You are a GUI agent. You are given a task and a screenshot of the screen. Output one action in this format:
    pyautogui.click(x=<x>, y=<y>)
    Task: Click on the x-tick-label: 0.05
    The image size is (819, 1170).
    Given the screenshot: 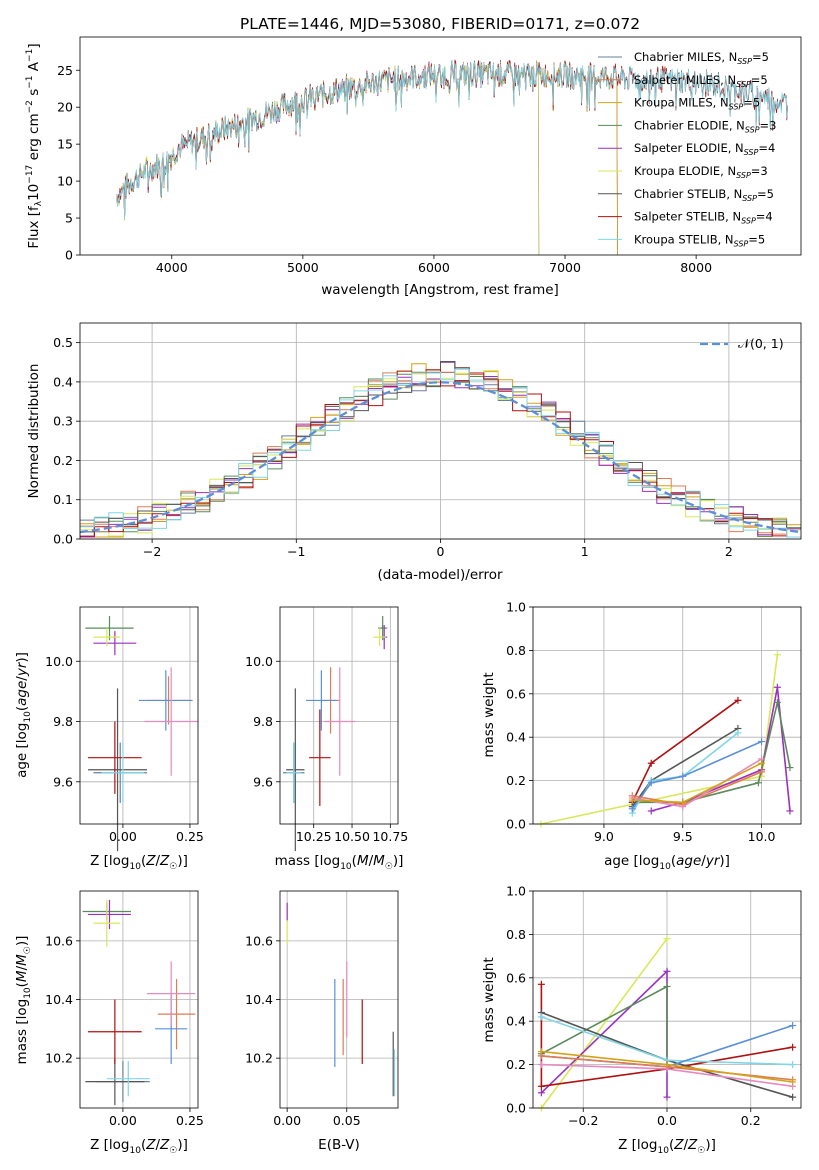 What is the action you would take?
    pyautogui.click(x=347, y=1120)
    